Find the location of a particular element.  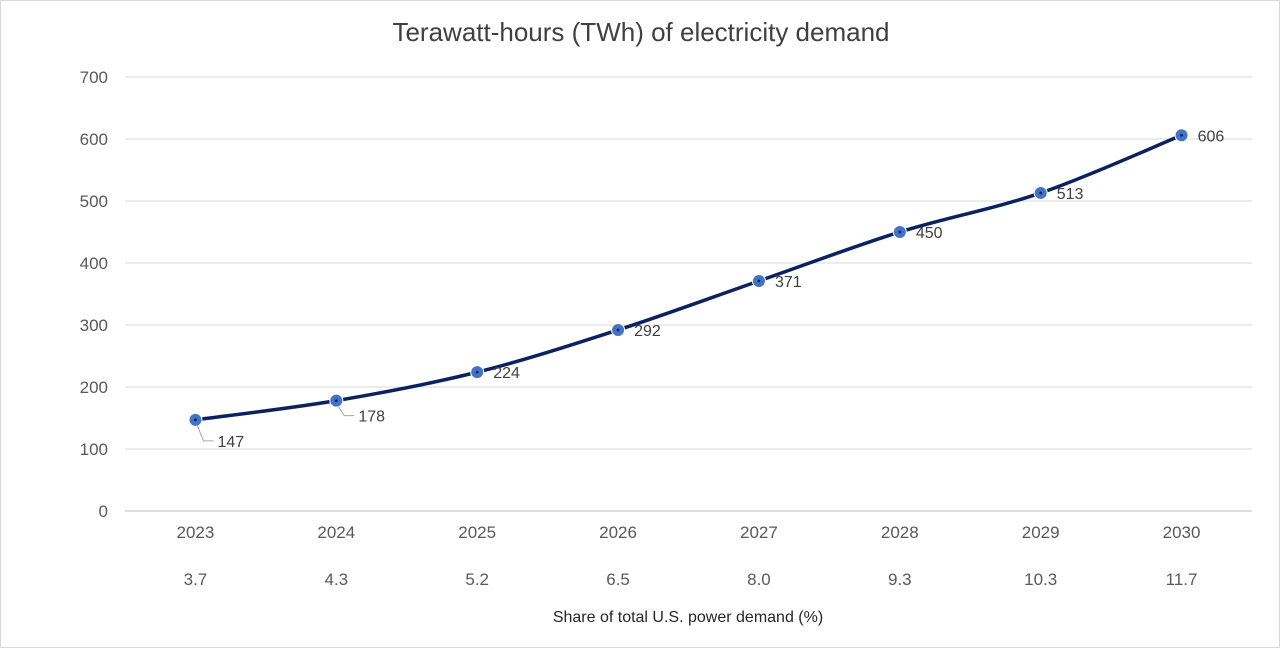

y-tick-label: 100 is located at coordinates (94, 449).